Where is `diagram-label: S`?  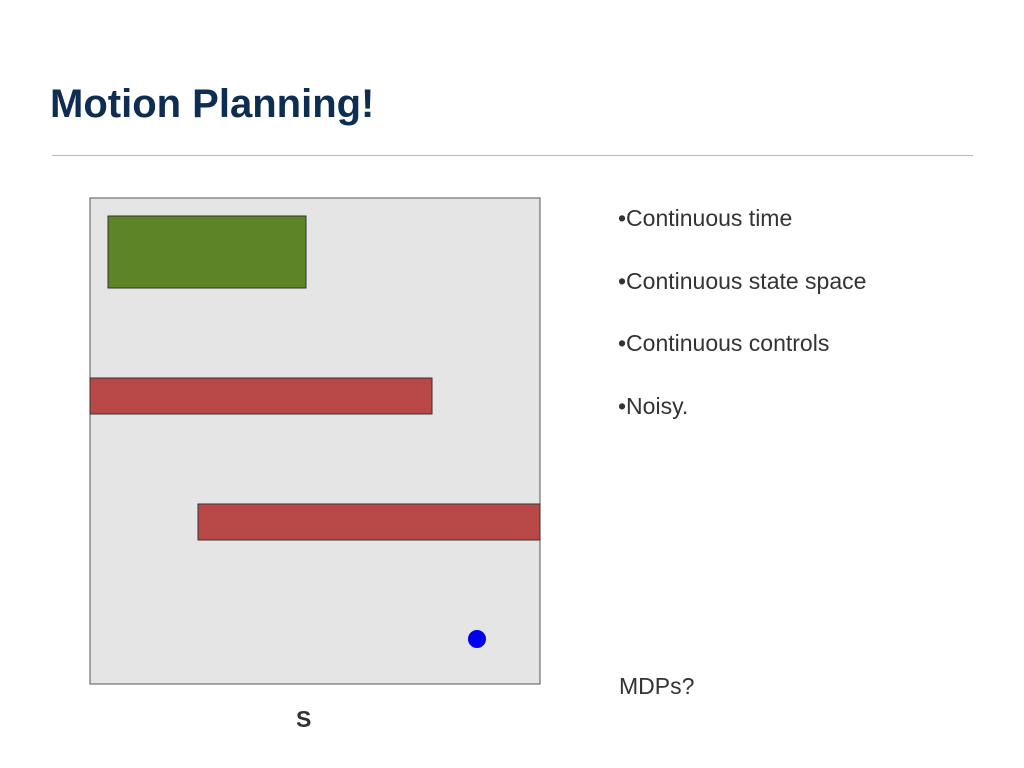 diagram-label: S is located at coordinates (304, 719).